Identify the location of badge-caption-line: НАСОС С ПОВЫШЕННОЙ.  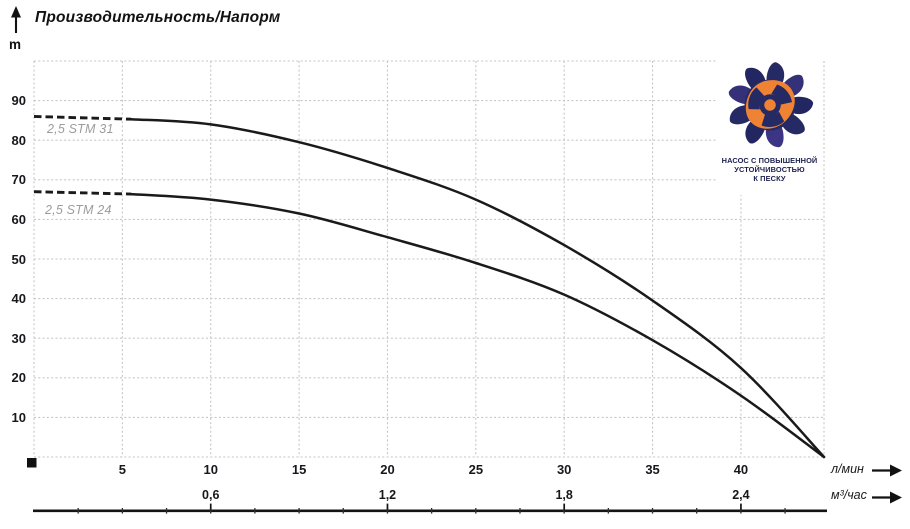
(769, 160).